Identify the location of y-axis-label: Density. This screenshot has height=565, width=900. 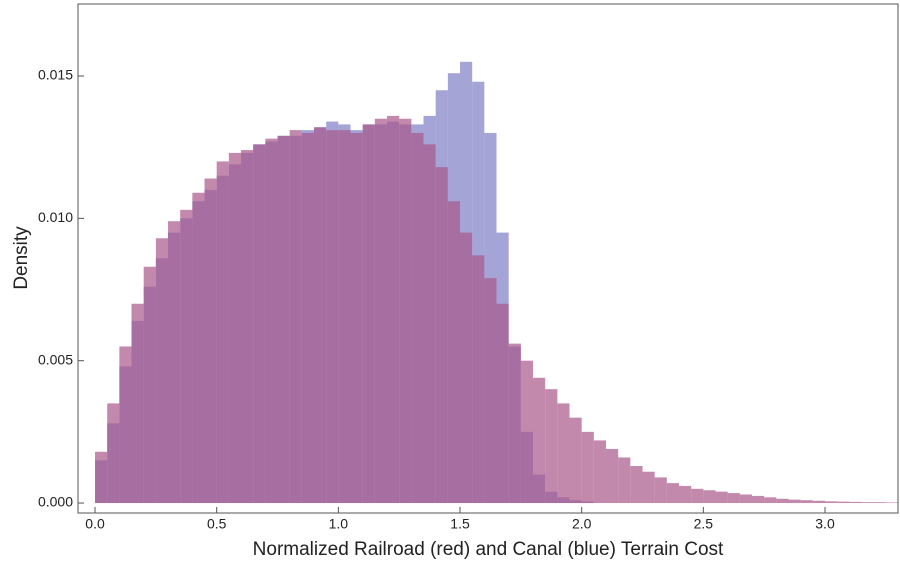
(21, 258).